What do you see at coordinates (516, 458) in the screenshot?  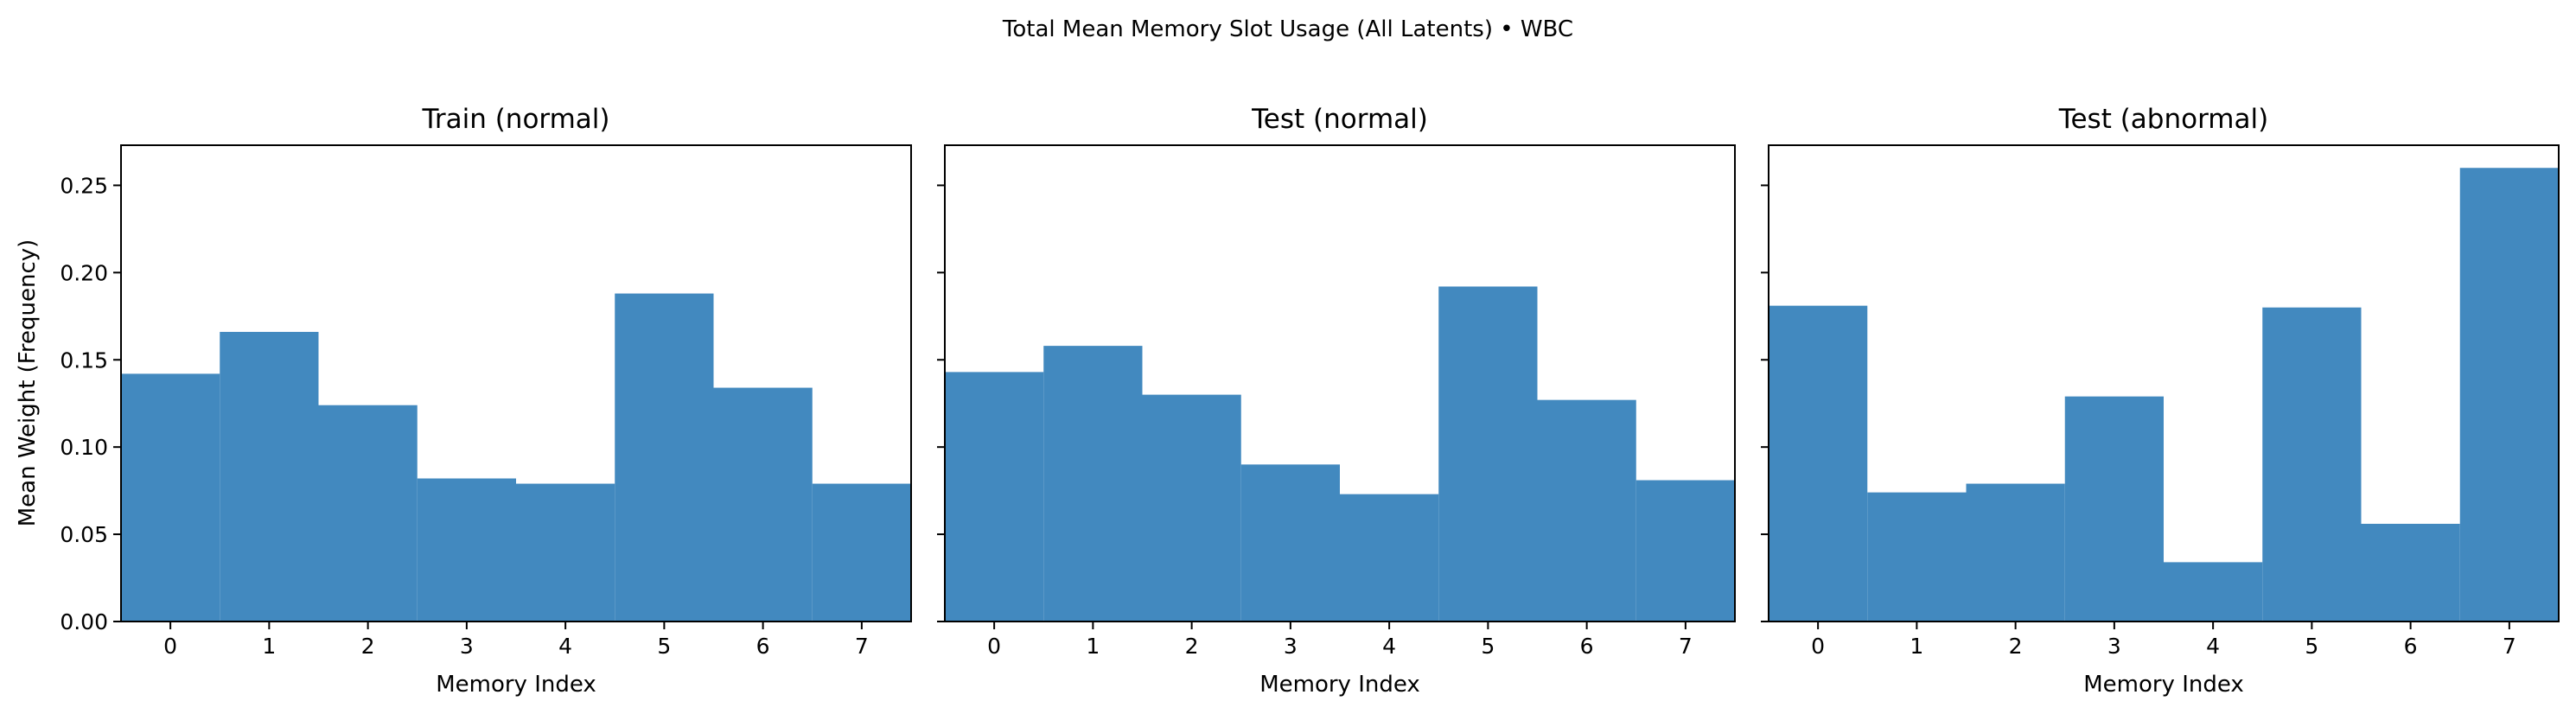 I see `panel-train-normal-bars` at bounding box center [516, 458].